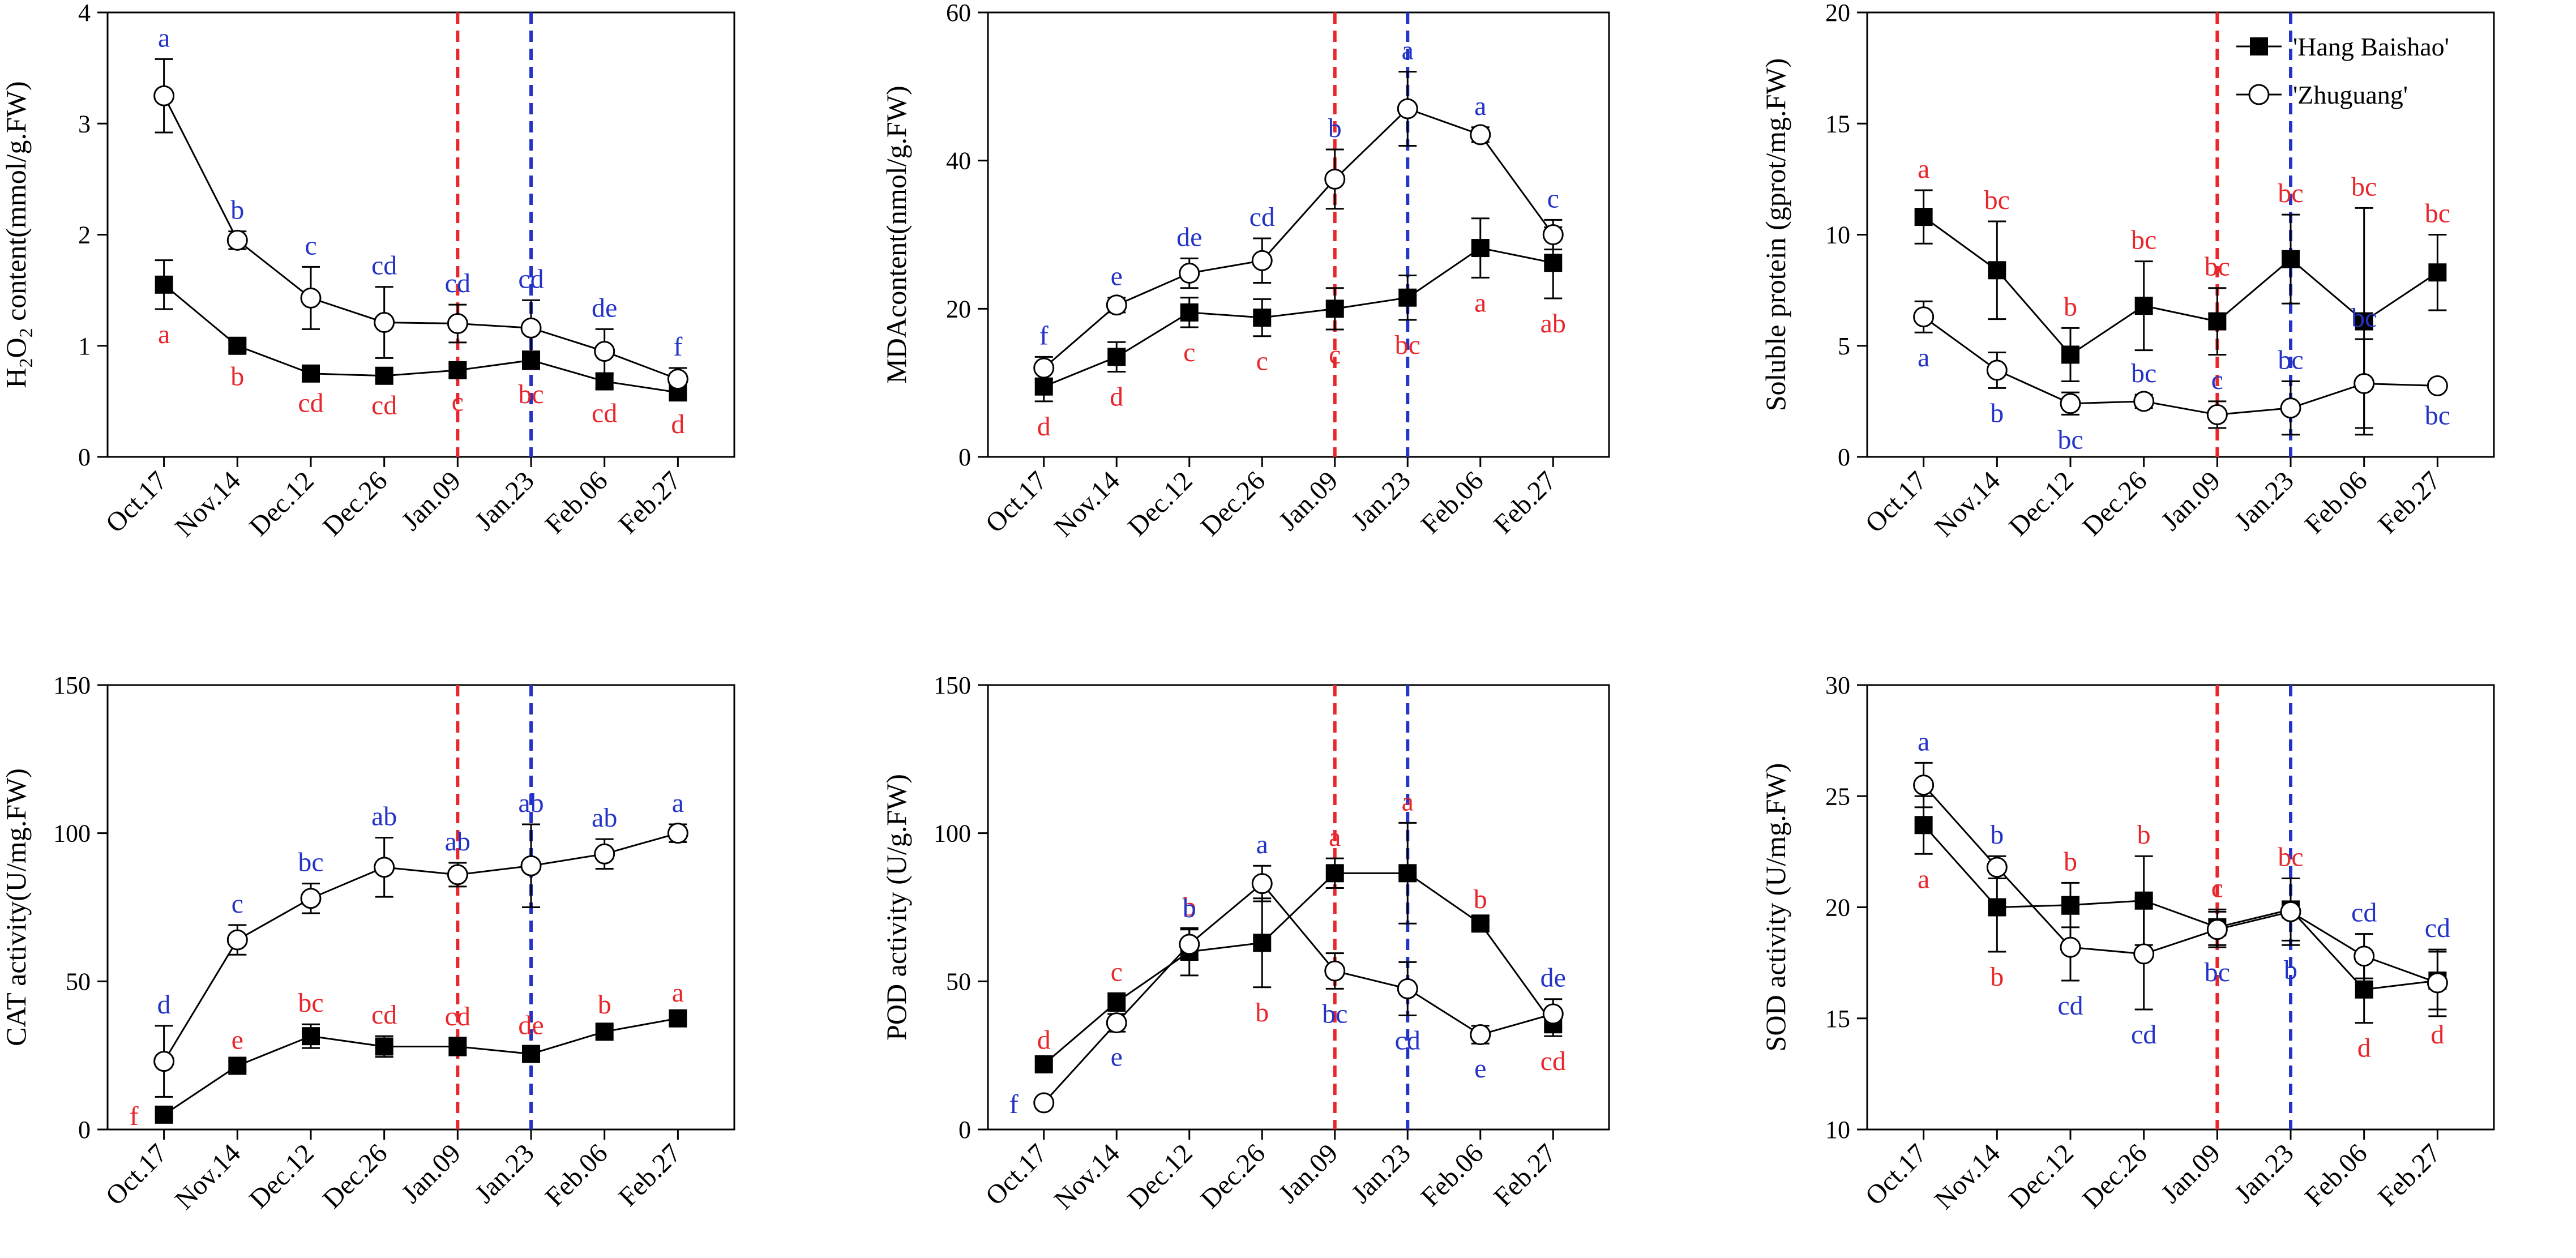 This screenshot has width=2576, height=1258. I want to click on y-axis-label: CAT activity(U/mg.FW), so click(16, 907).